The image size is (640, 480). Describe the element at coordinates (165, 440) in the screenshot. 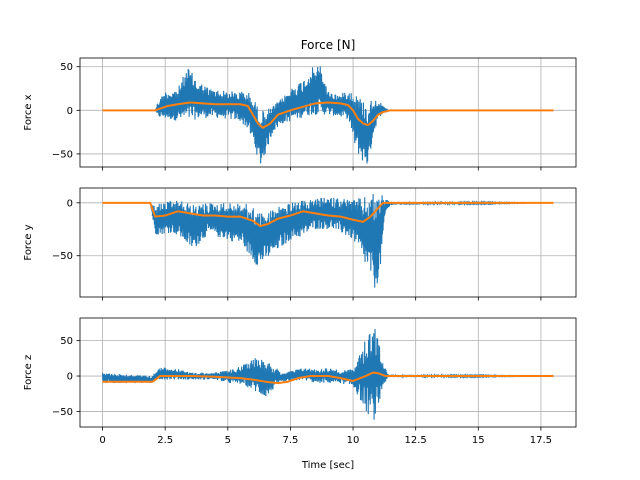

I see `x-tick-label: 2.5` at that location.